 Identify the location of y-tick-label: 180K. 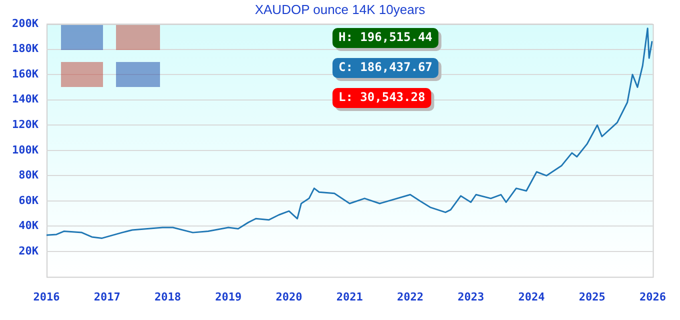
(25, 49).